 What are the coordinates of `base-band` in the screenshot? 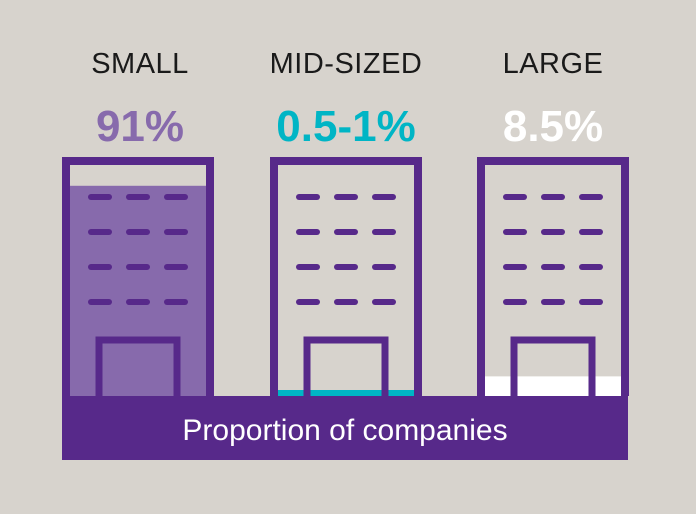 It's located at (345, 428).